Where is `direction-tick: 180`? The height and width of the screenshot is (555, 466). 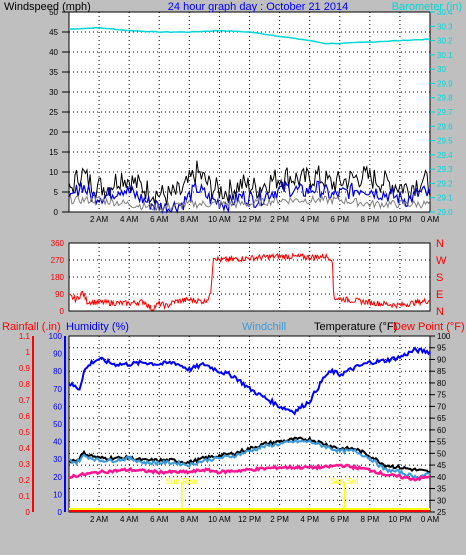
direction-tick: 180 is located at coordinates (58, 277).